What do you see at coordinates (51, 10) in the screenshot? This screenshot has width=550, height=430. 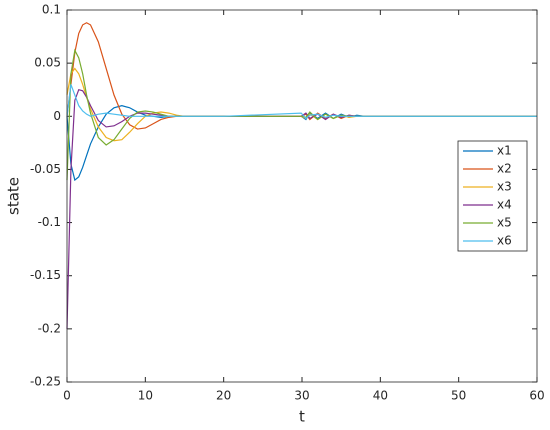 I see `y-tick-label: 0.1` at bounding box center [51, 10].